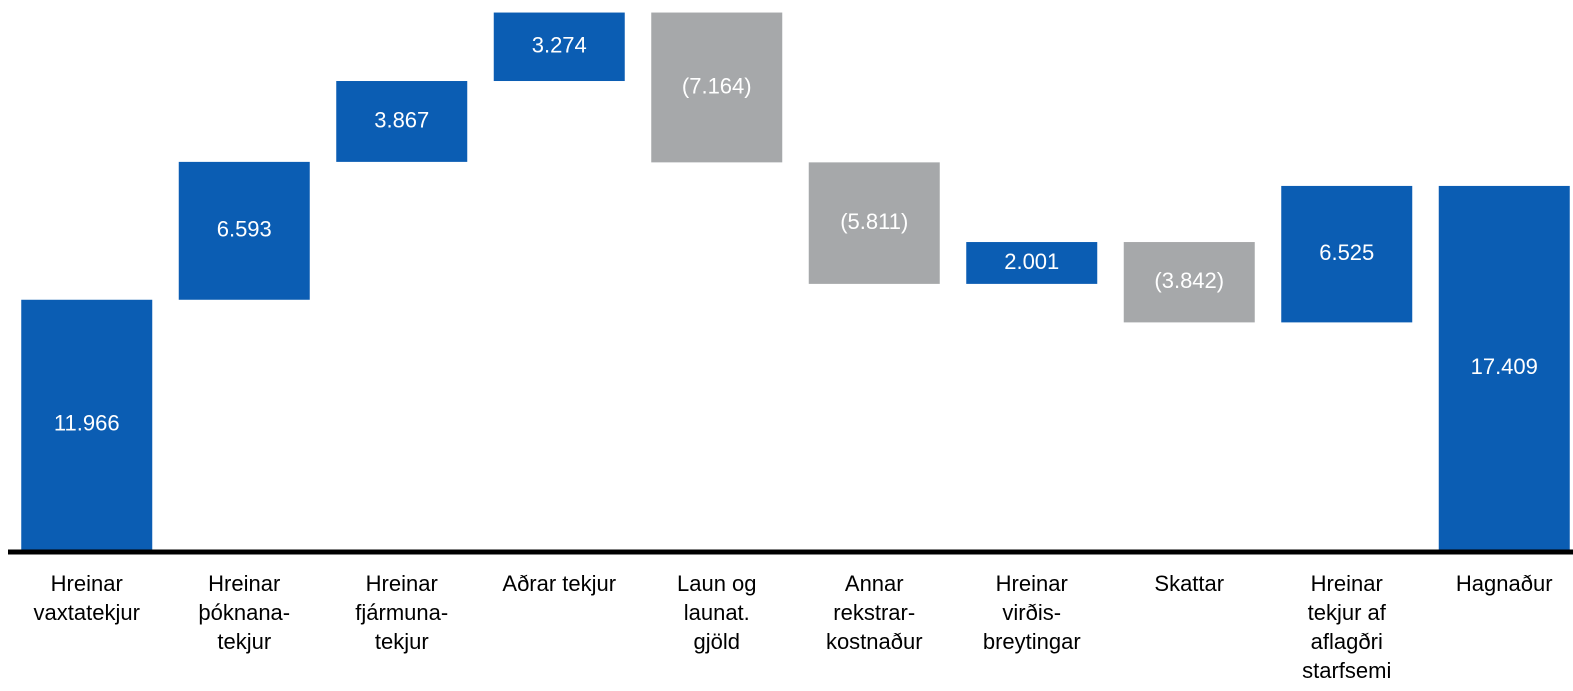 This screenshot has height=691, width=1573. I want to click on x-tick-label: fjármuna-, so click(401, 612).